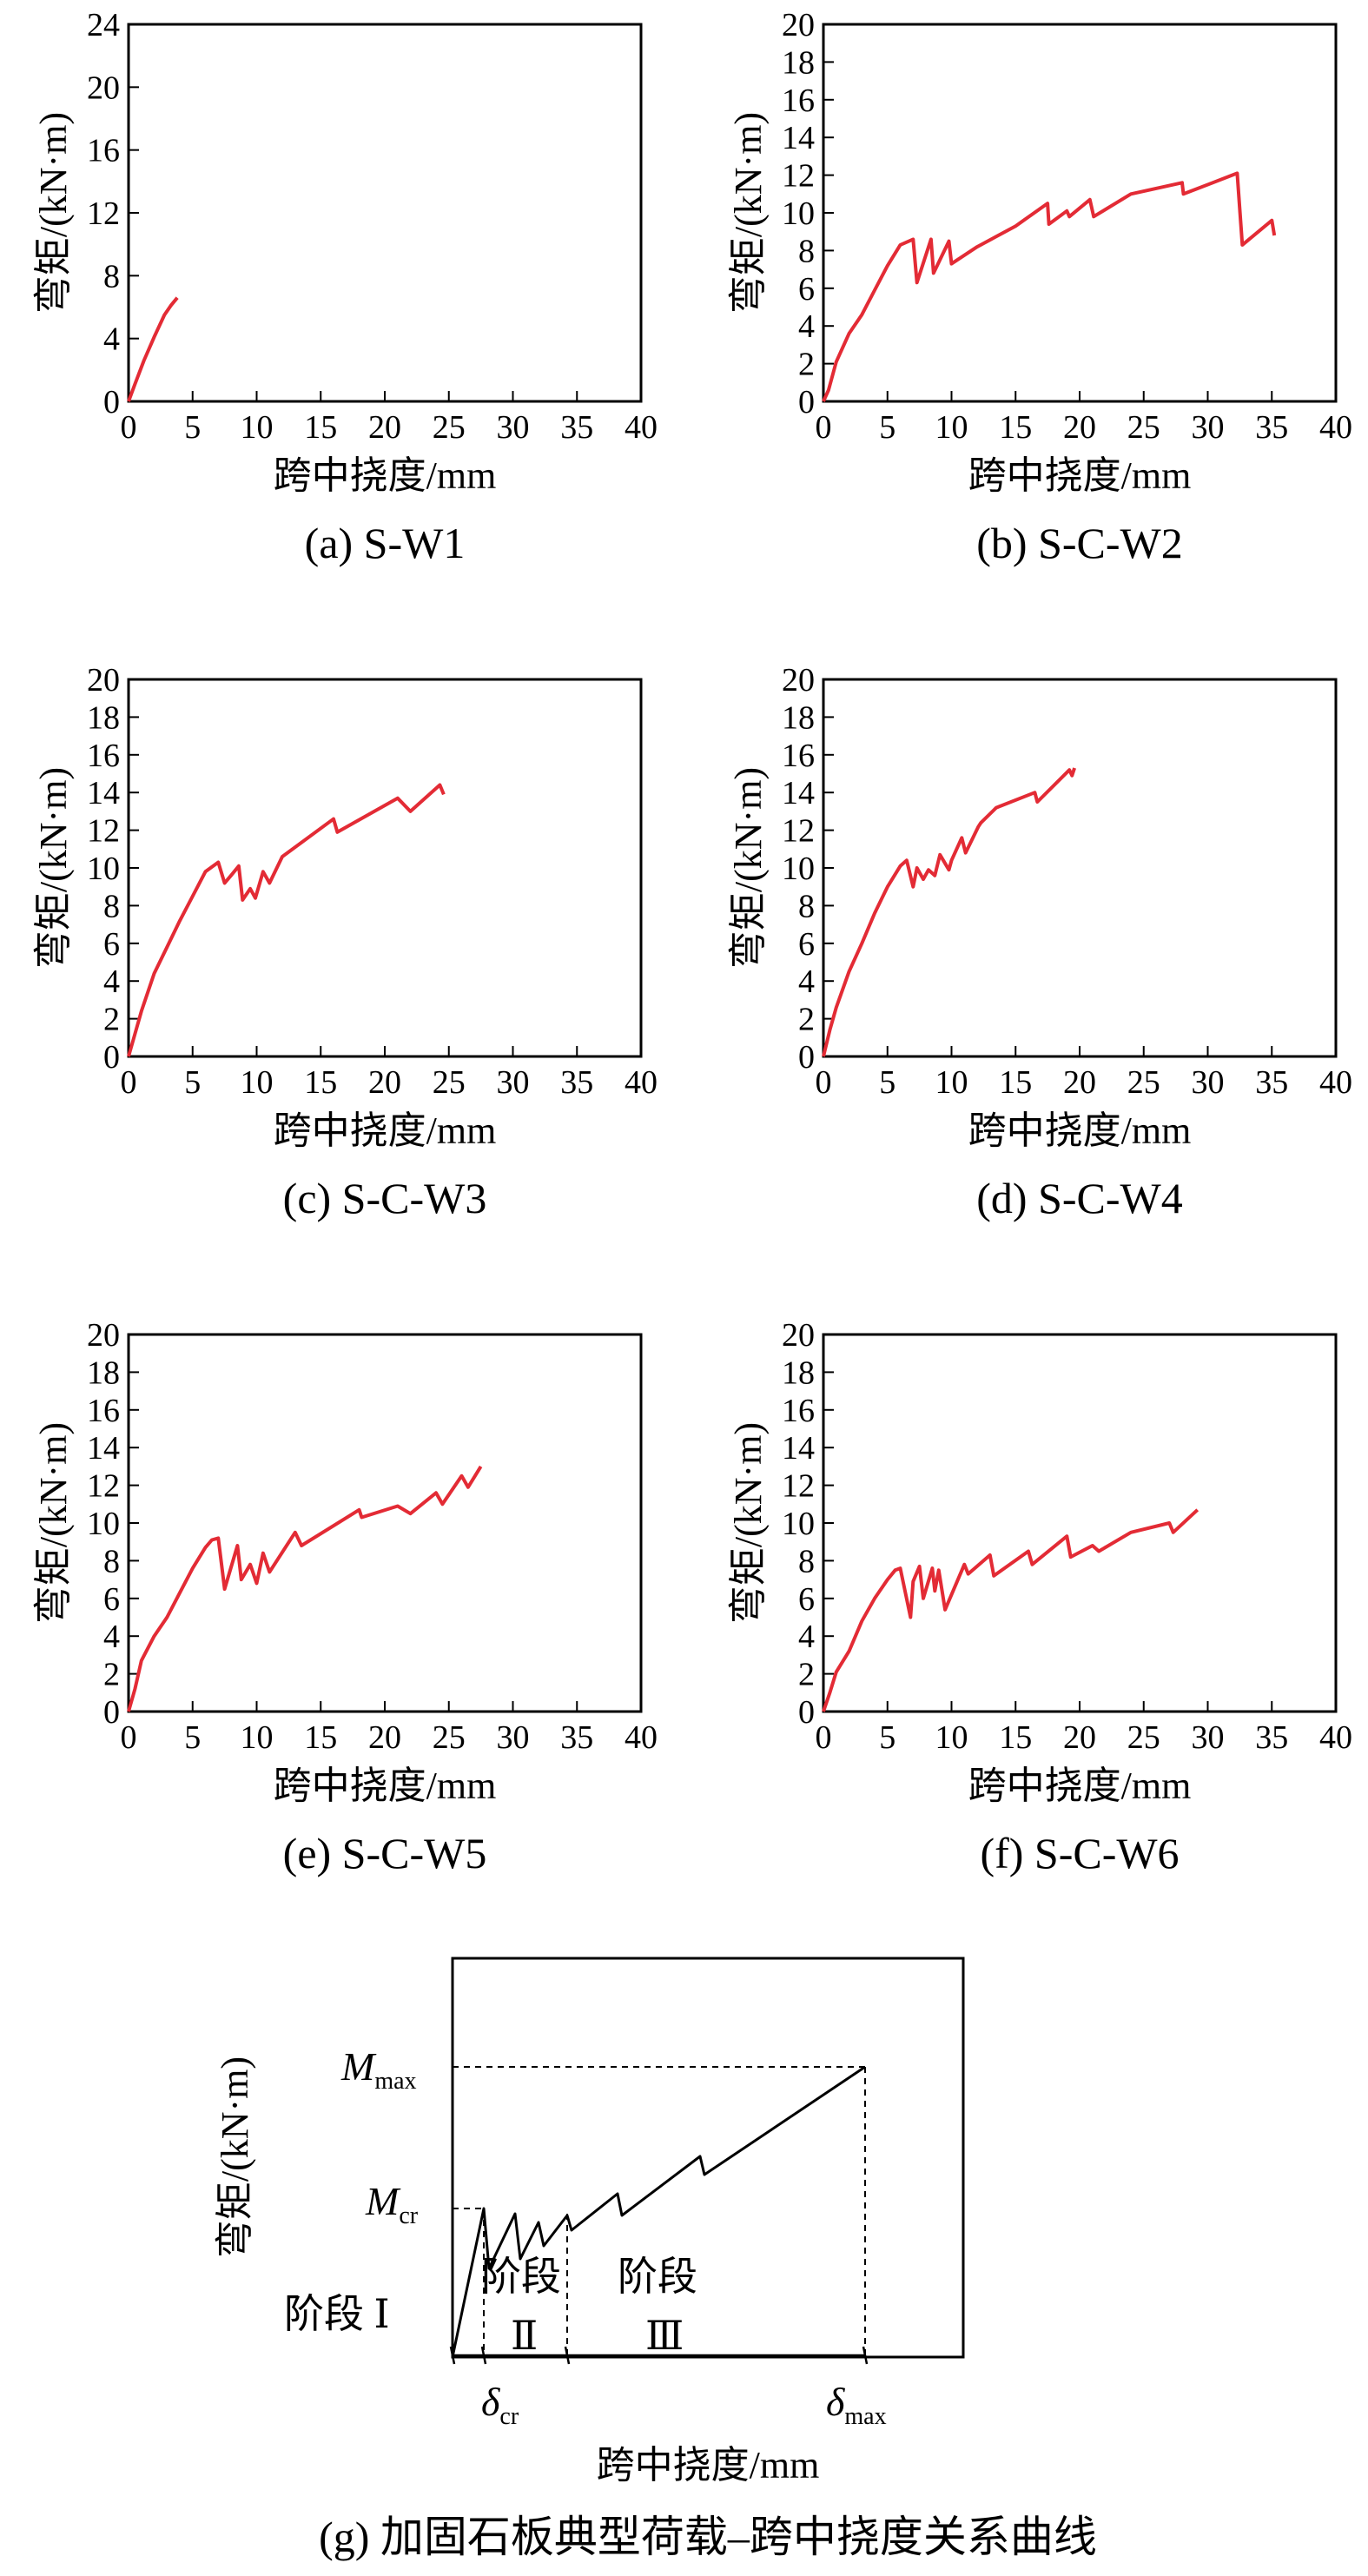 This screenshot has height=2576, width=1368. I want to click on panel-caption: (b) S-C-W2, so click(1079, 543).